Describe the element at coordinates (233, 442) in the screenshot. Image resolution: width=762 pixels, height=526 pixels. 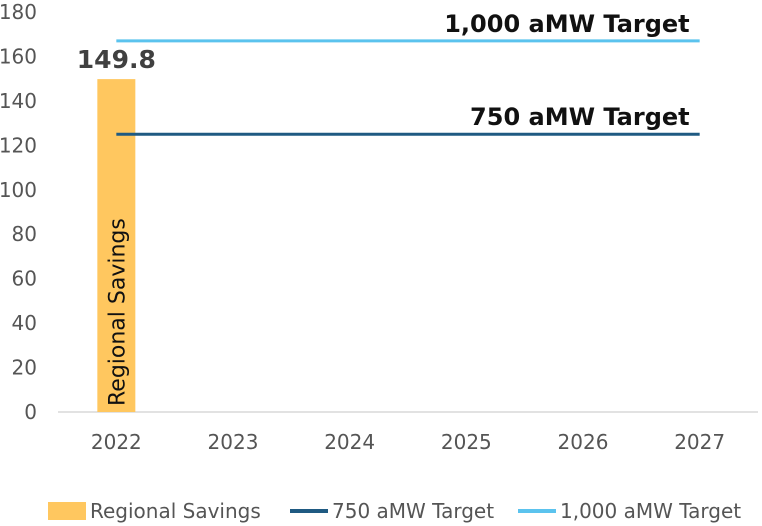
I see `x-tick-label: 2023` at that location.